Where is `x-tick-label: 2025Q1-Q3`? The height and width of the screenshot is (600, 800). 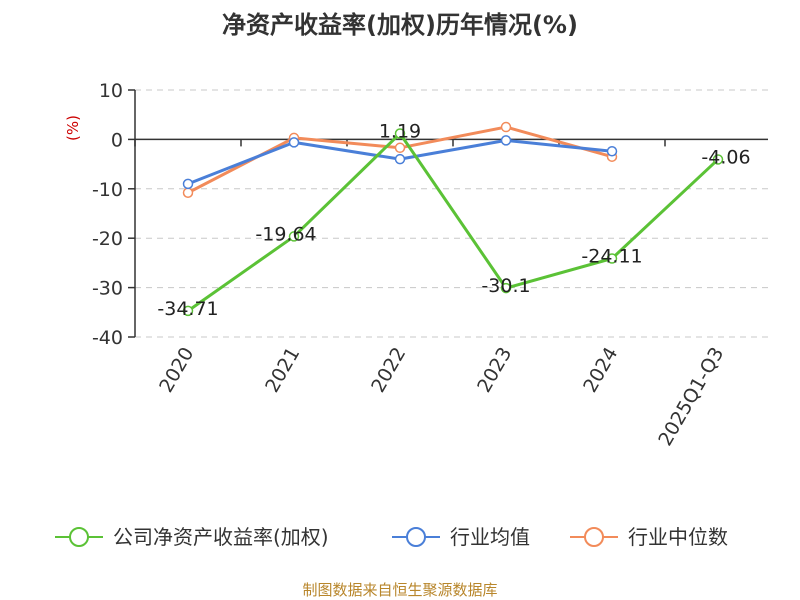 x-tick-label: 2025Q1-Q3 is located at coordinates (691, 397).